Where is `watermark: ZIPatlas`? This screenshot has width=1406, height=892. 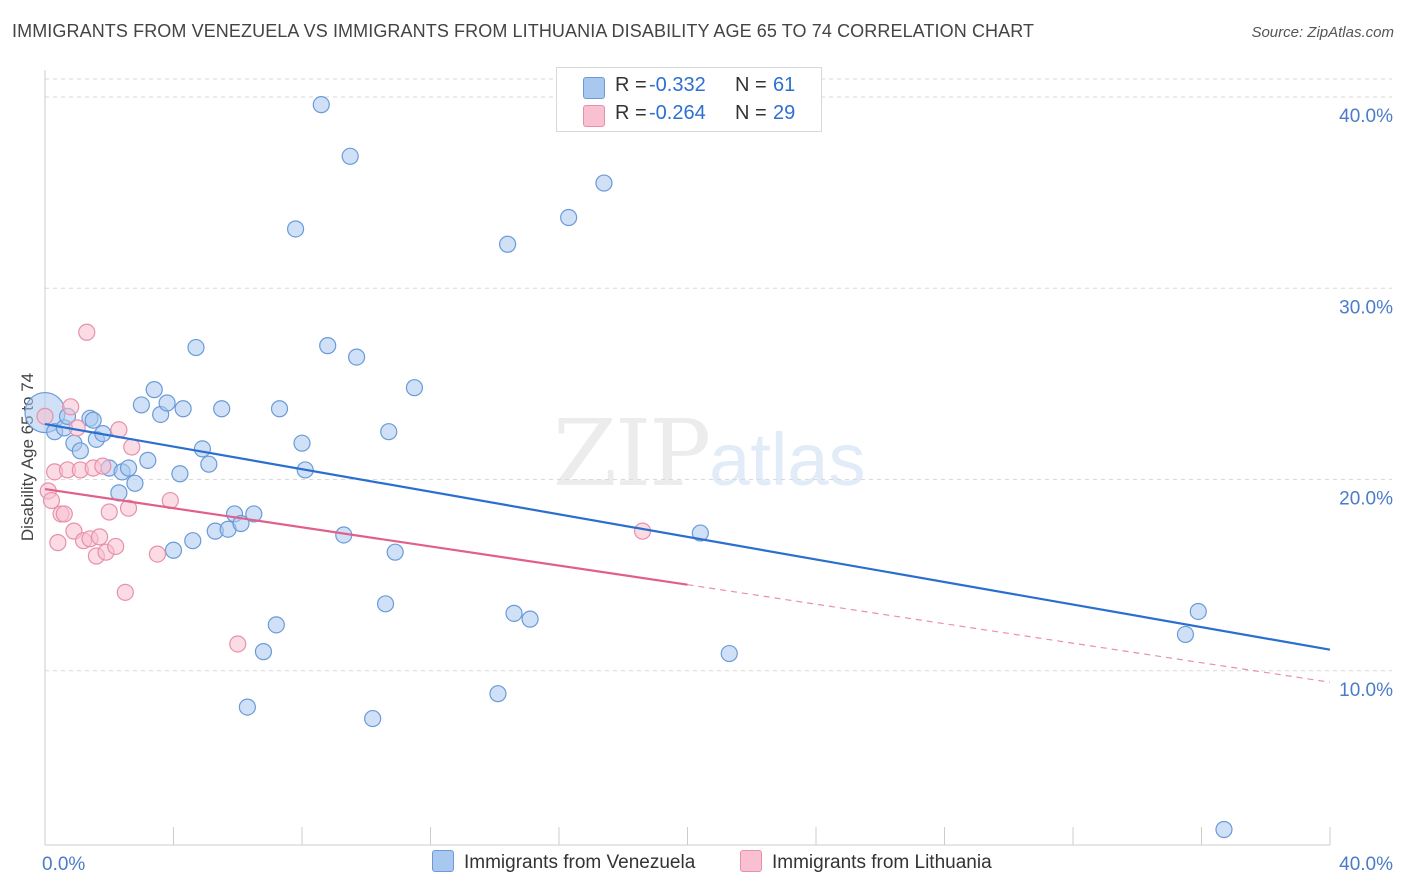
watermark: ZIPatlas is located at coordinates (709, 453).